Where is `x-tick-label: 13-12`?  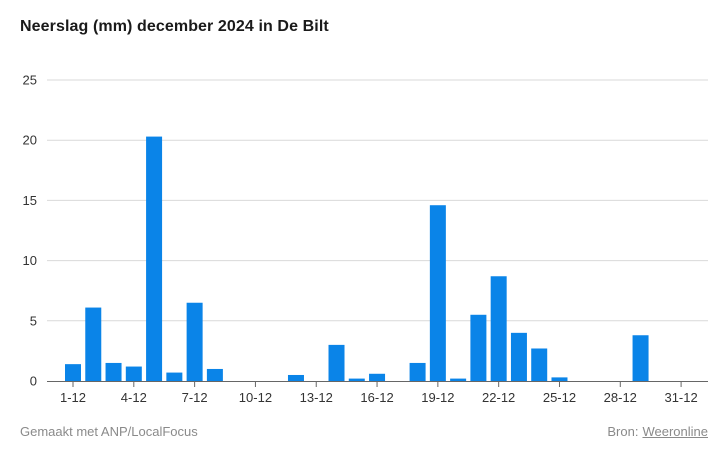 x-tick-label: 13-12 is located at coordinates (316, 397).